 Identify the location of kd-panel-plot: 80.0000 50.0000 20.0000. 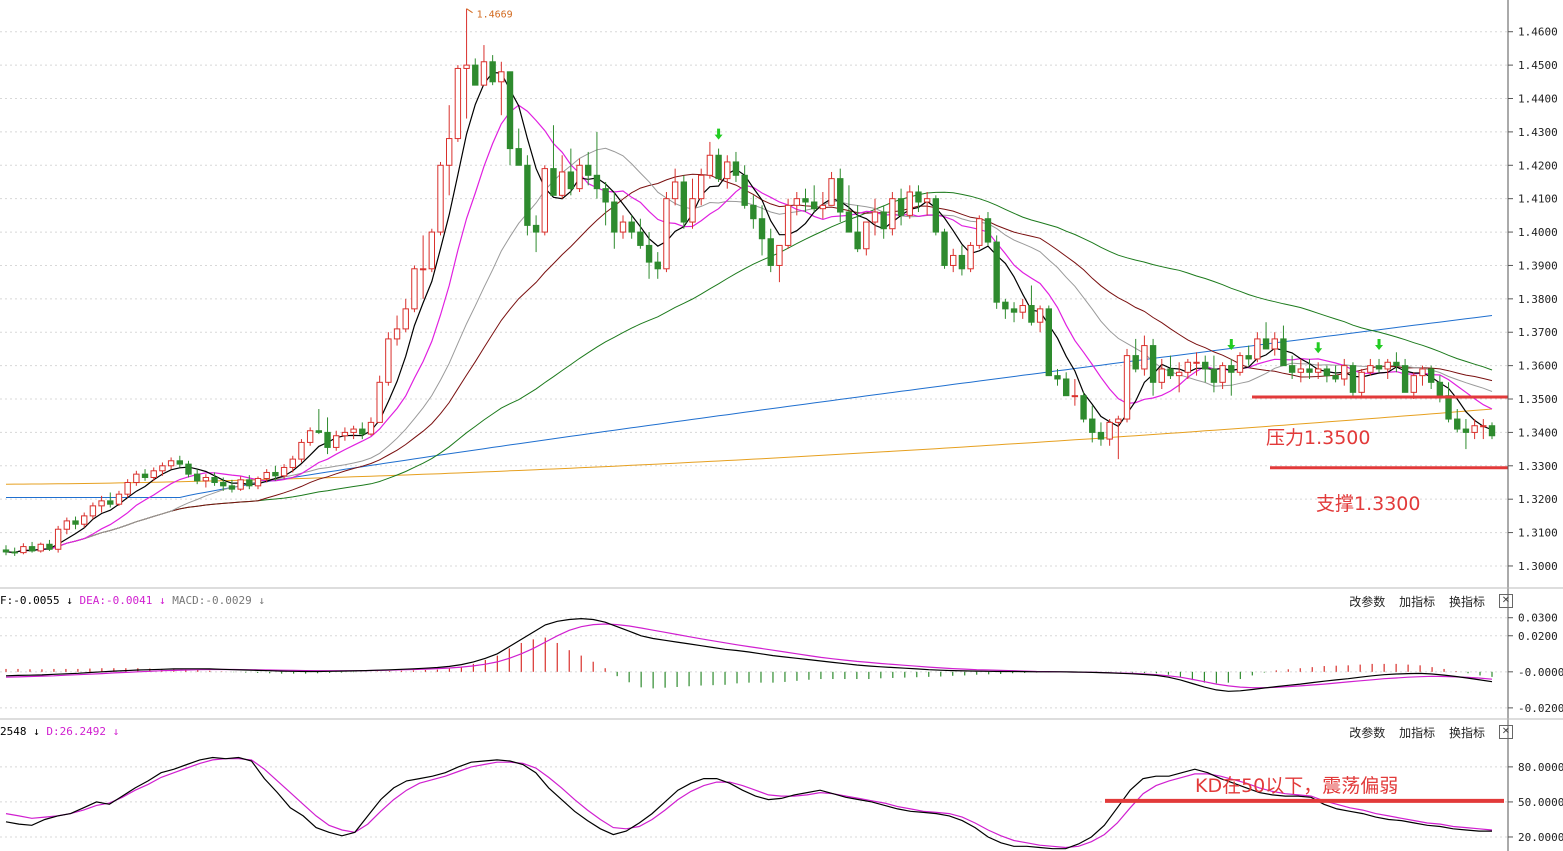
(781, 803).